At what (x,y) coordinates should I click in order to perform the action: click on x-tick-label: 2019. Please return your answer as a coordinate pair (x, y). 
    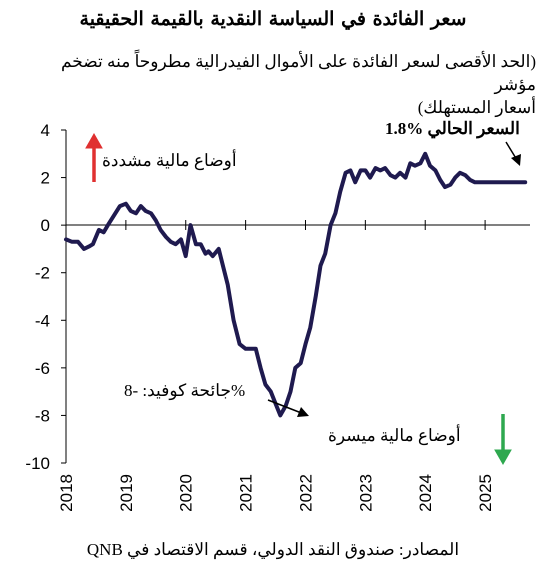
    Looking at the image, I should click on (126, 493).